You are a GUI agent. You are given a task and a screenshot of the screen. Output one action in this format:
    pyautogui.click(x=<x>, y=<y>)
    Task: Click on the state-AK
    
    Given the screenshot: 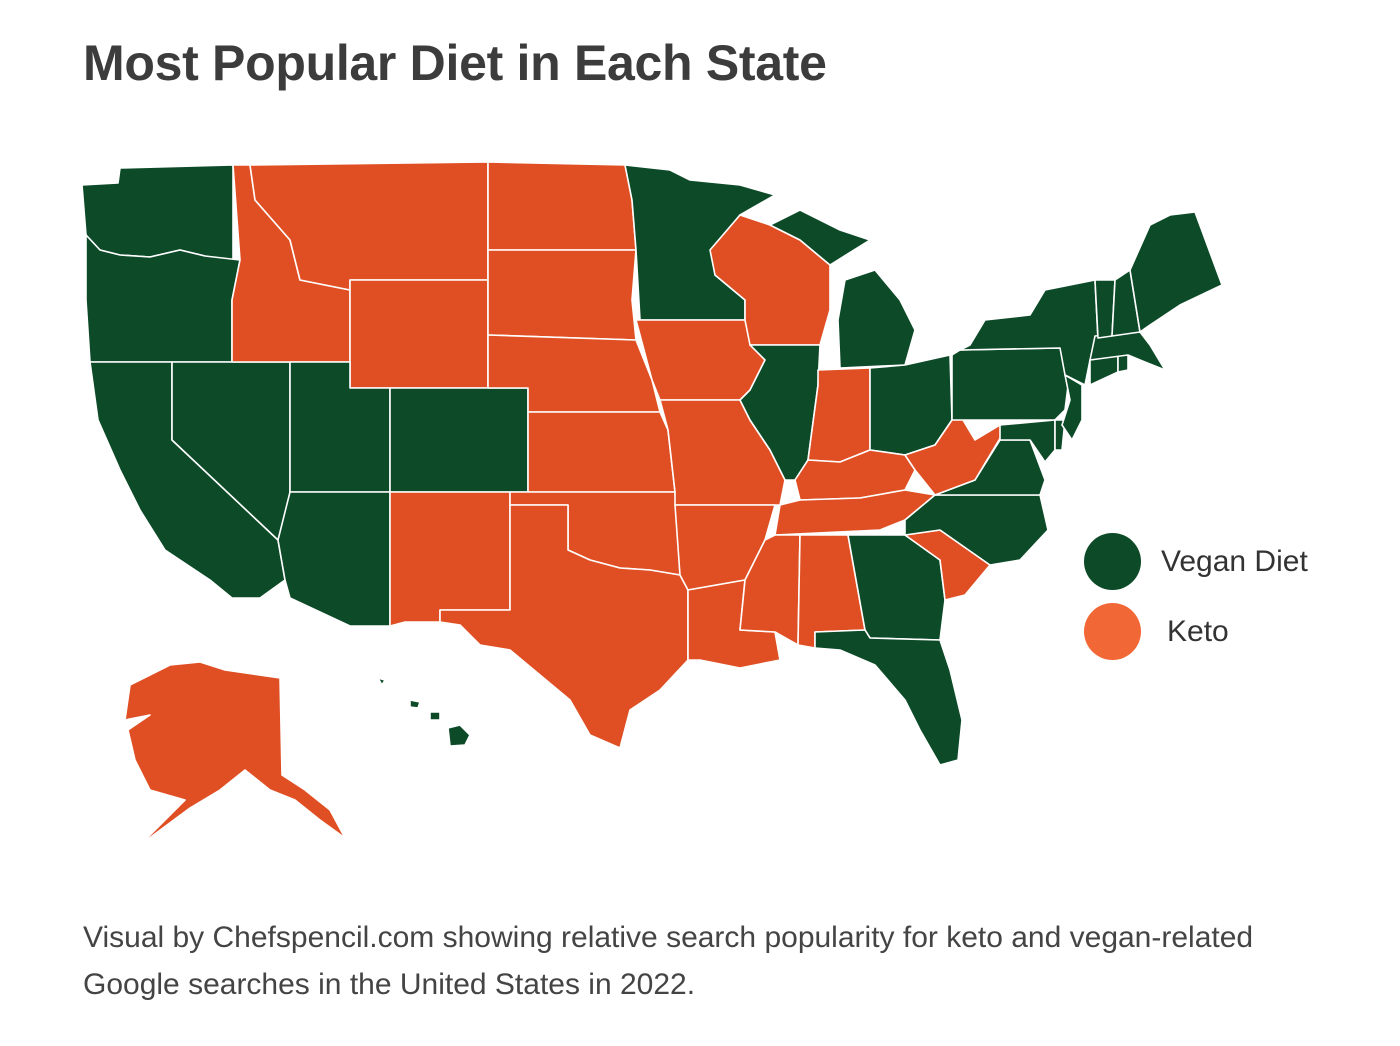 What is the action you would take?
    pyautogui.click(x=235, y=753)
    